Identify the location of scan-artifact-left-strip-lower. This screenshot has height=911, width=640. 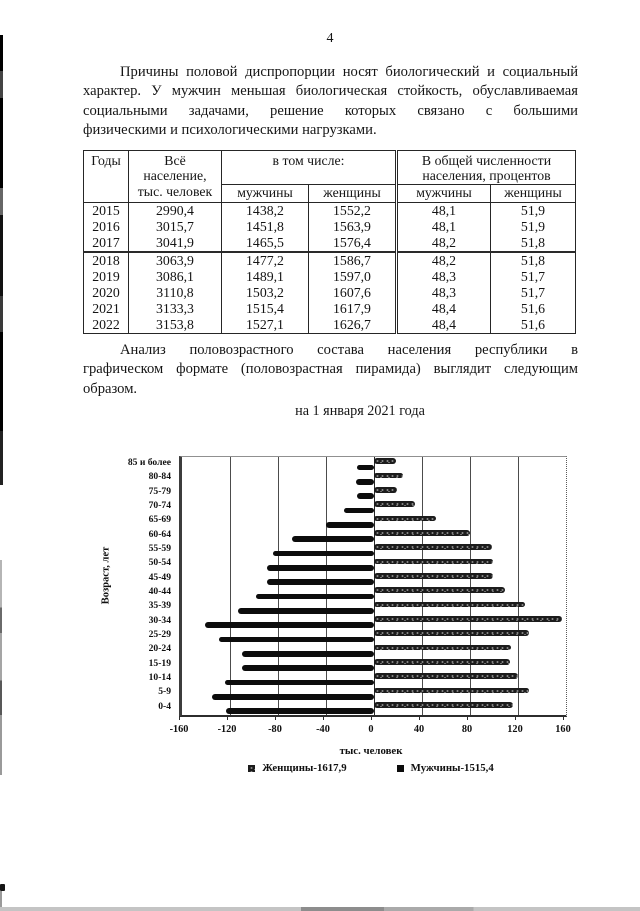
(1, 667).